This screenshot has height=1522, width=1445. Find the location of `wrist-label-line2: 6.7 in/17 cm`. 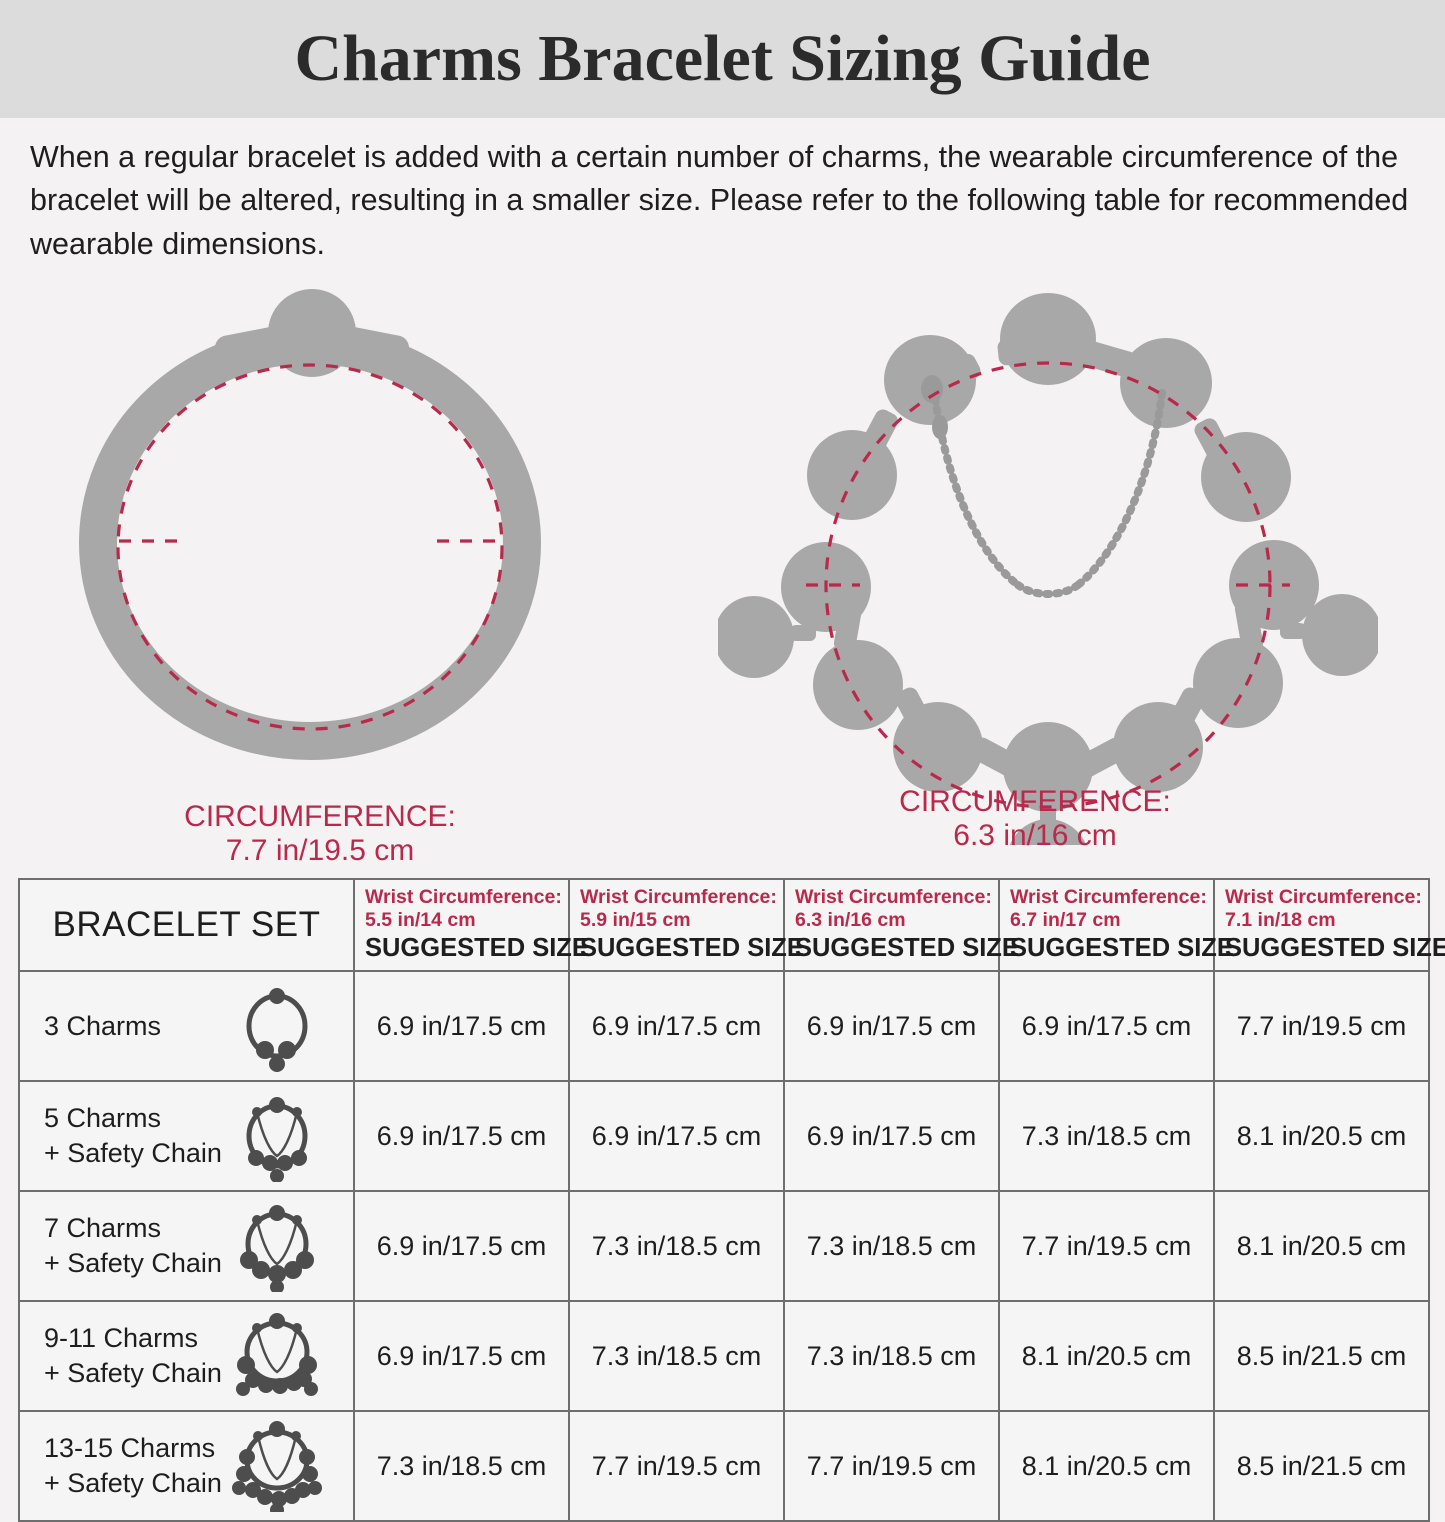

wrist-label-line2: 6.7 in/17 cm is located at coordinates (1065, 919).